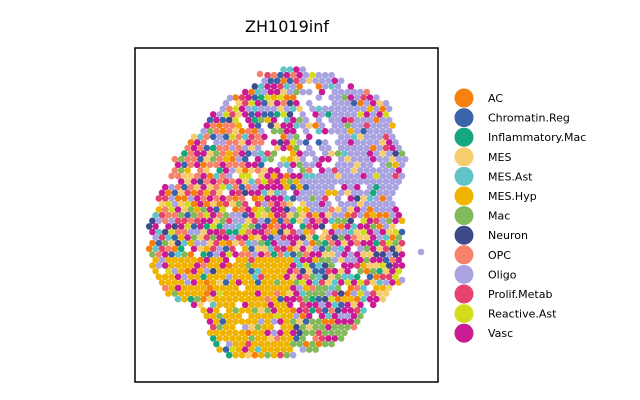 The height and width of the screenshot is (400, 640). Describe the element at coordinates (495, 98) in the screenshot. I see `legend-label: AC` at that location.